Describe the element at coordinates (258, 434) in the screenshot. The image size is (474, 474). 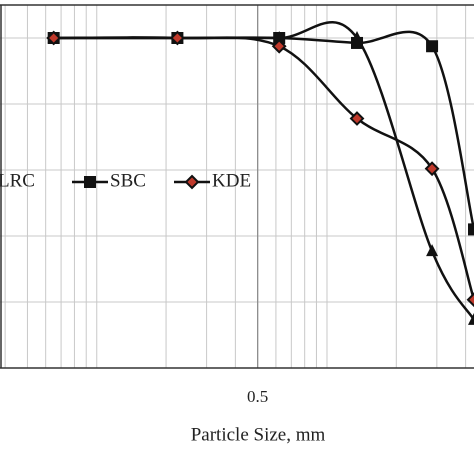
I see `x-axis-label: Particle Size, mm` at that location.